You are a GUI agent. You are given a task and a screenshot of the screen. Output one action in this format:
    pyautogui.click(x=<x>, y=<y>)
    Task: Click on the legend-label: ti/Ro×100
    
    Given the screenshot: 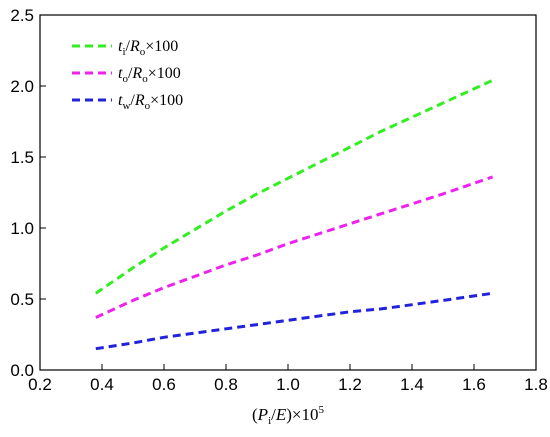 What is the action you would take?
    pyautogui.click(x=148, y=48)
    